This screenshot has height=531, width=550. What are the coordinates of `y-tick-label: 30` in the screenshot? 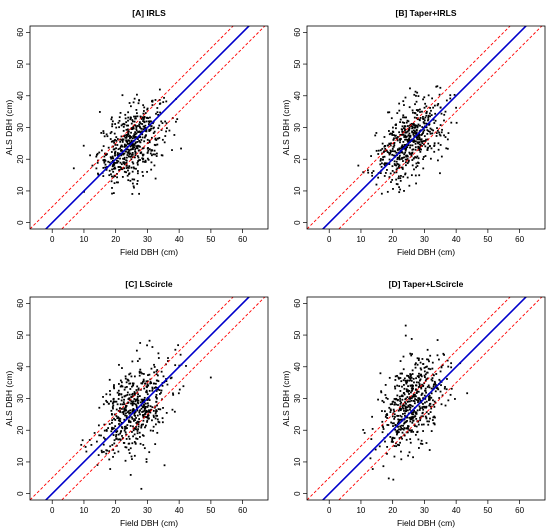 It's located at (297, 127).